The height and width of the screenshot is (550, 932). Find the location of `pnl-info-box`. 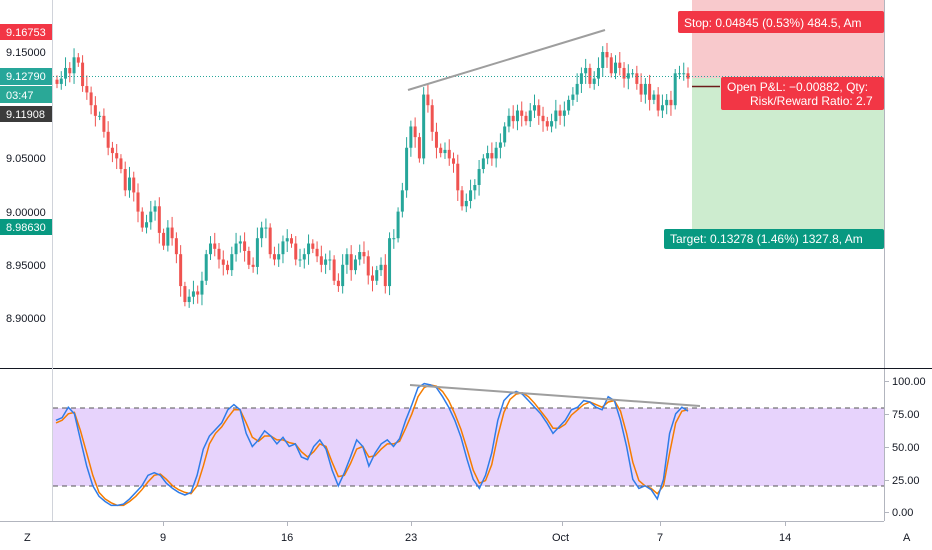

pnl-info-box is located at coordinates (802, 93).